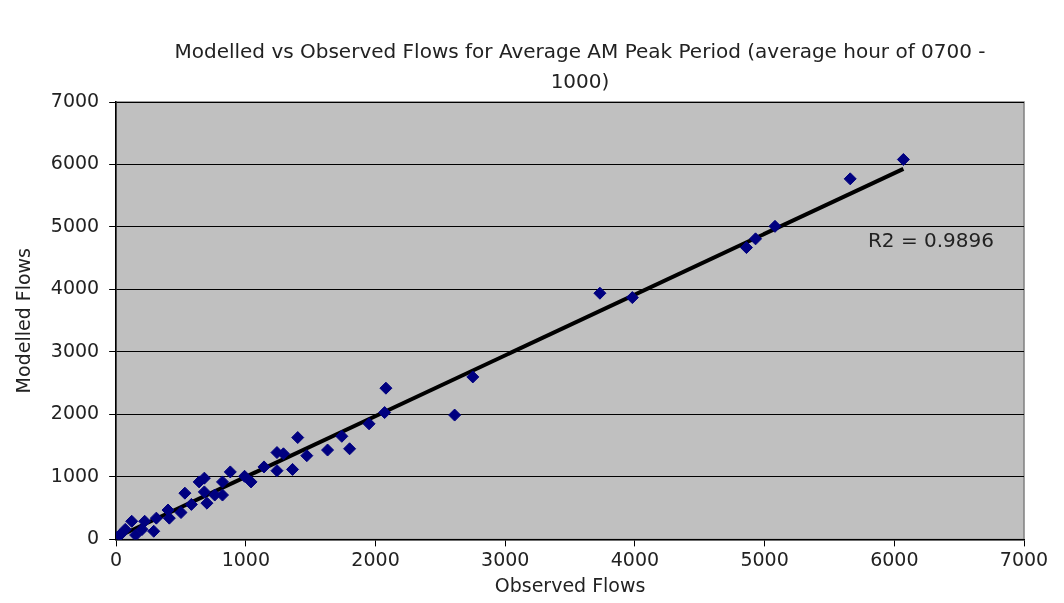  I want to click on x-tick-label: 2000, so click(375, 558).